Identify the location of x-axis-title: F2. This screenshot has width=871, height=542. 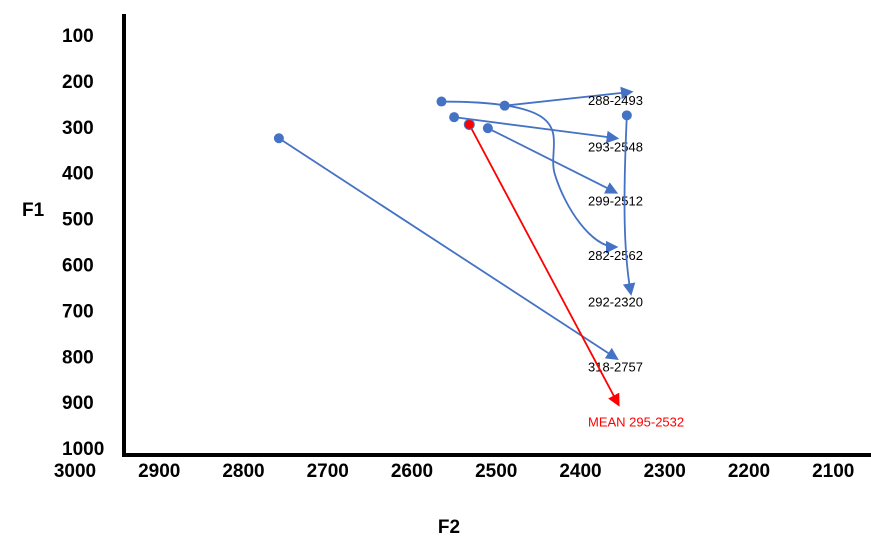
(449, 527).